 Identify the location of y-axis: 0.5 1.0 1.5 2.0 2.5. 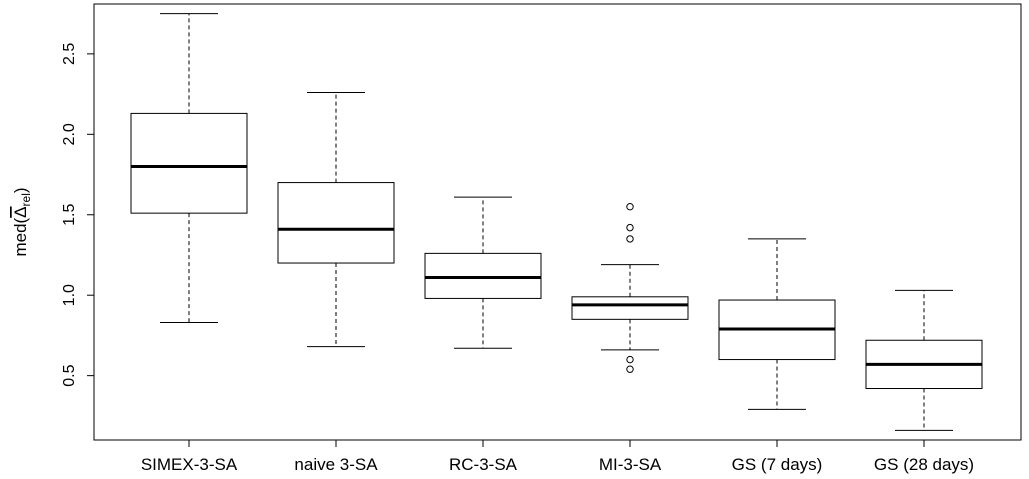
(77, 215).